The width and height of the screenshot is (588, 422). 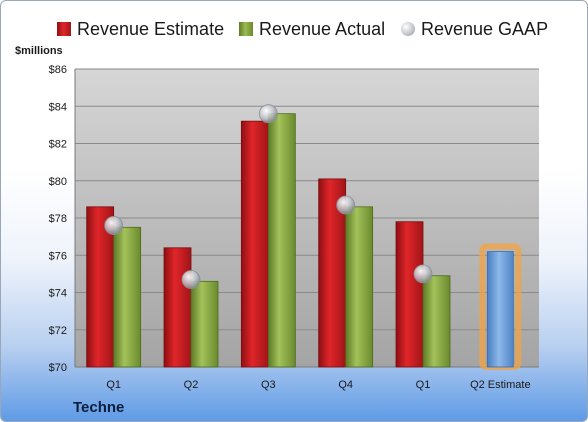 I want to click on company-name: Techne, so click(x=99, y=407).